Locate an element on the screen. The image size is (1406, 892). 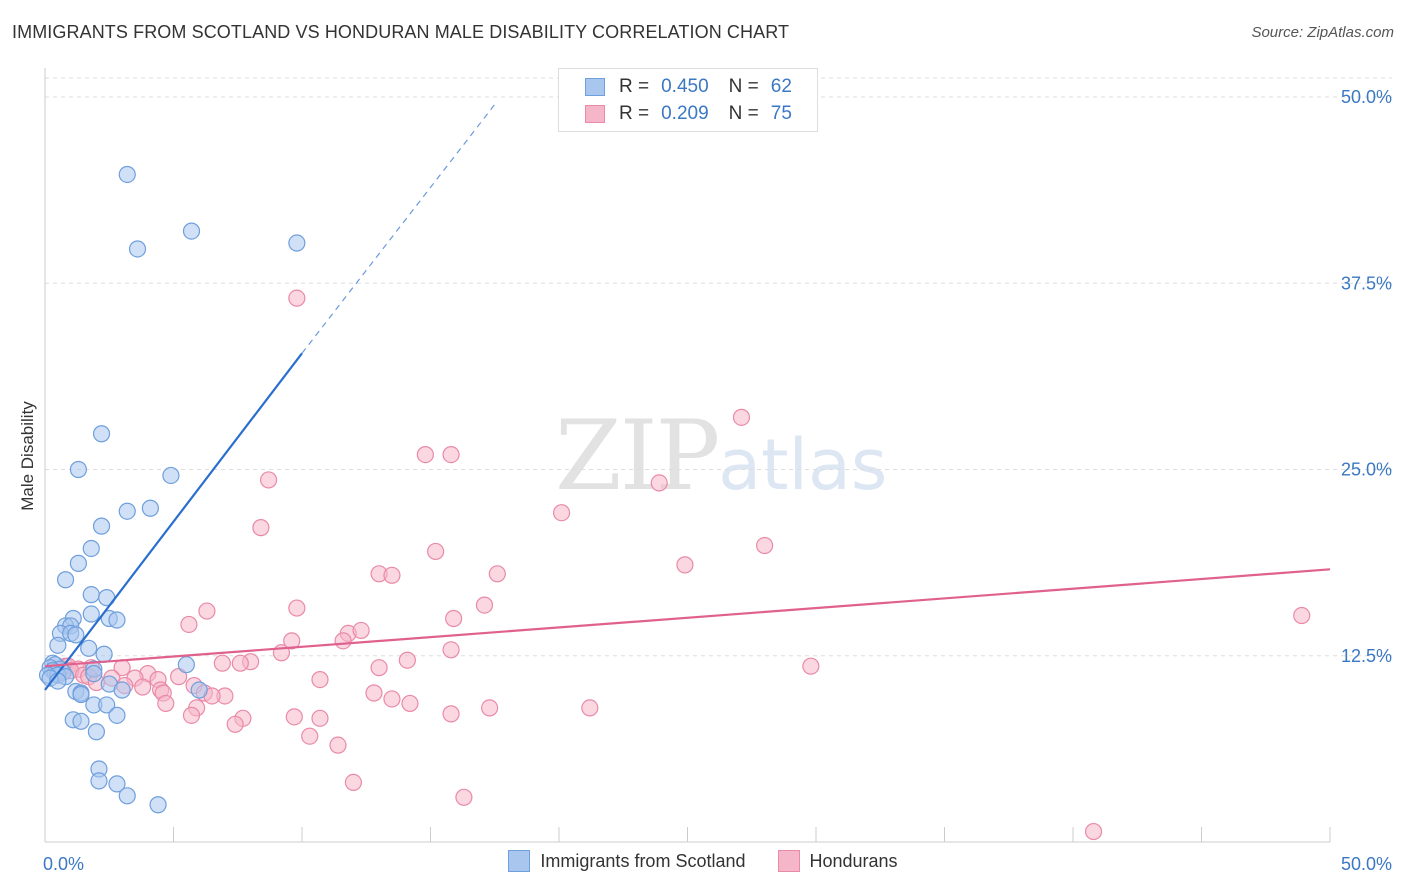
x-tick-label: 50.0% is located at coordinates (1366, 864).